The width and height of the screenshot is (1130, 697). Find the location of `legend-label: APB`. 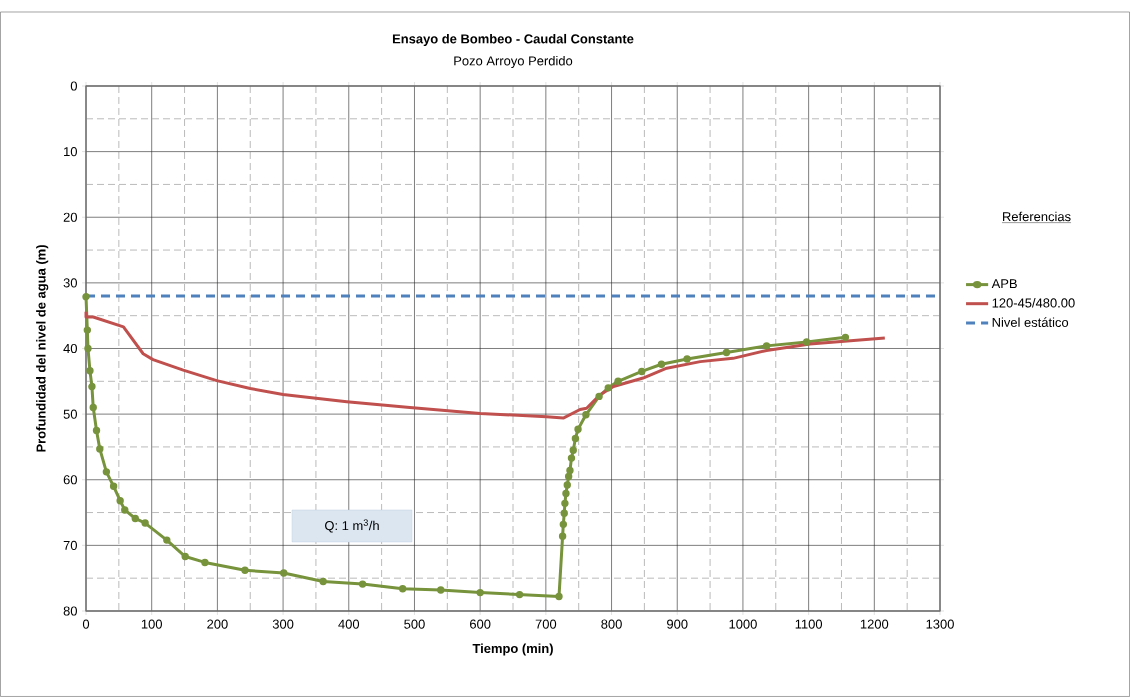

legend-label: APB is located at coordinates (1004, 284).